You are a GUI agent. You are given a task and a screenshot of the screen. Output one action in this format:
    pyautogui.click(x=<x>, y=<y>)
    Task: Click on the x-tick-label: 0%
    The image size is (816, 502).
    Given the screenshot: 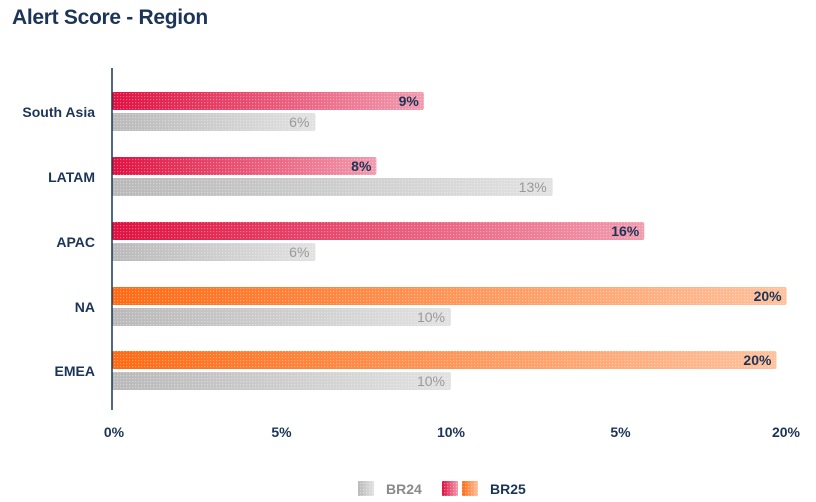 What is the action you would take?
    pyautogui.click(x=114, y=432)
    